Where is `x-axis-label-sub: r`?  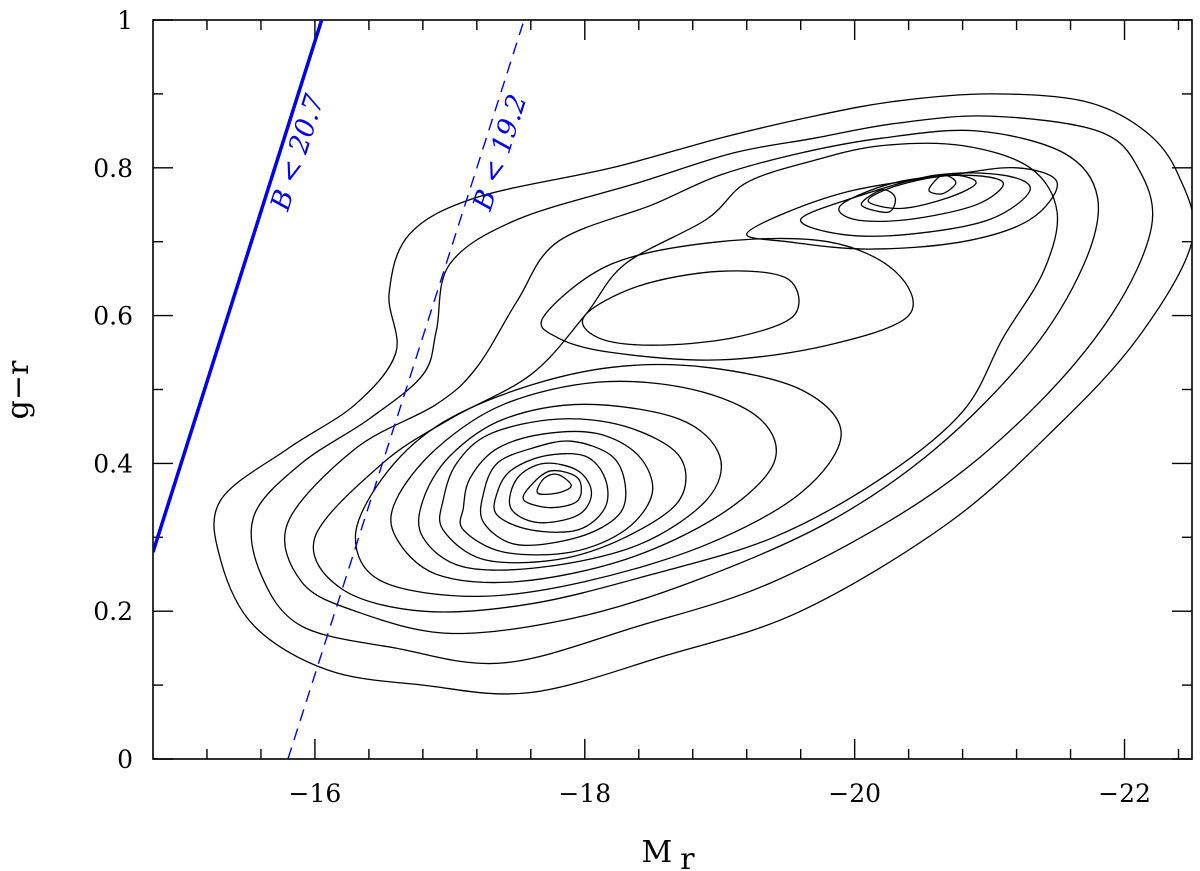
x-axis-label-sub: r is located at coordinates (687, 856).